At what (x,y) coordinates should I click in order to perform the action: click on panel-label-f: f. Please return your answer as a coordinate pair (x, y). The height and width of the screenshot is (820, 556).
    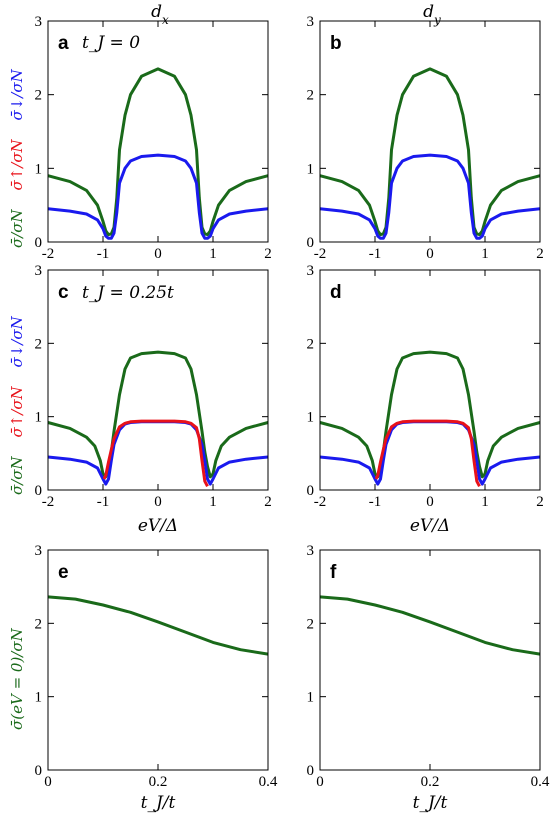
    Looking at the image, I should click on (333, 572).